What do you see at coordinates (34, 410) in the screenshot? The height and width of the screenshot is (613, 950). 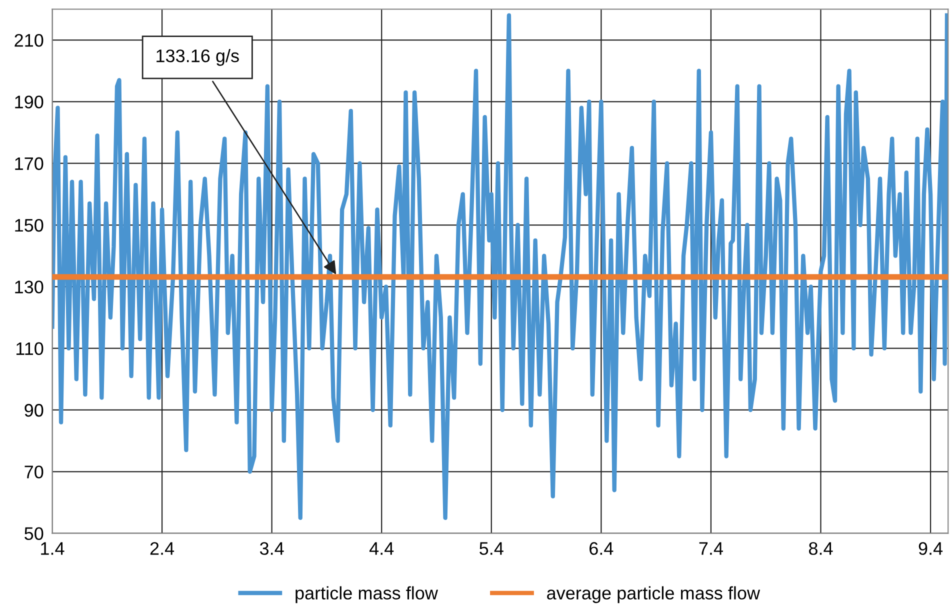 I see `y-tick-label: 90` at bounding box center [34, 410].